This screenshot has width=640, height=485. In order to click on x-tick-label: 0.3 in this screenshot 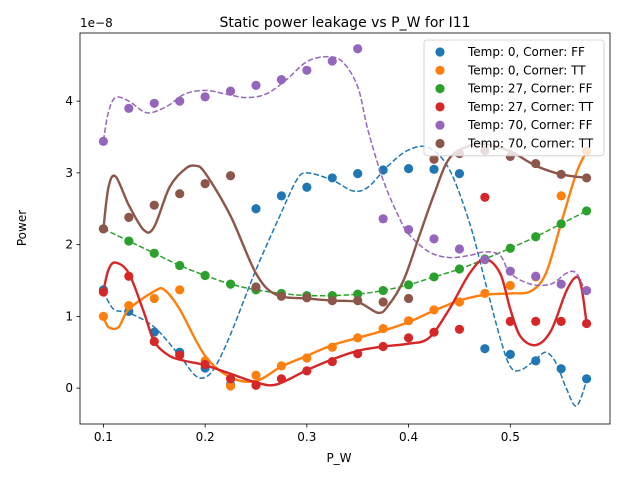, I will do `click(306, 437)`.